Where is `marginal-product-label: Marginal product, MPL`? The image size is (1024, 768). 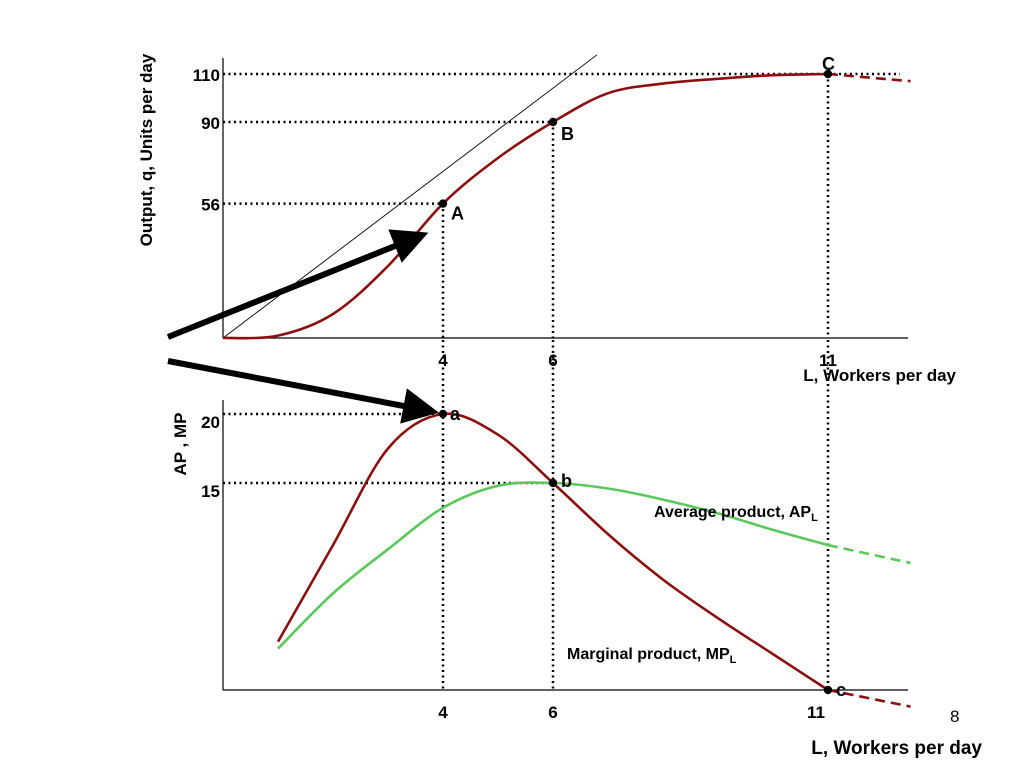 marginal-product-label: Marginal product, MPL is located at coordinates (652, 656).